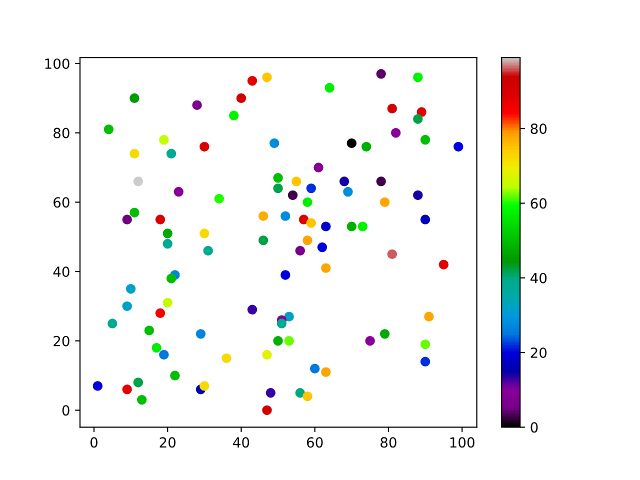 The height and width of the screenshot is (480, 640). Describe the element at coordinates (57, 63) in the screenshot. I see `y-tick-label: 100` at that location.